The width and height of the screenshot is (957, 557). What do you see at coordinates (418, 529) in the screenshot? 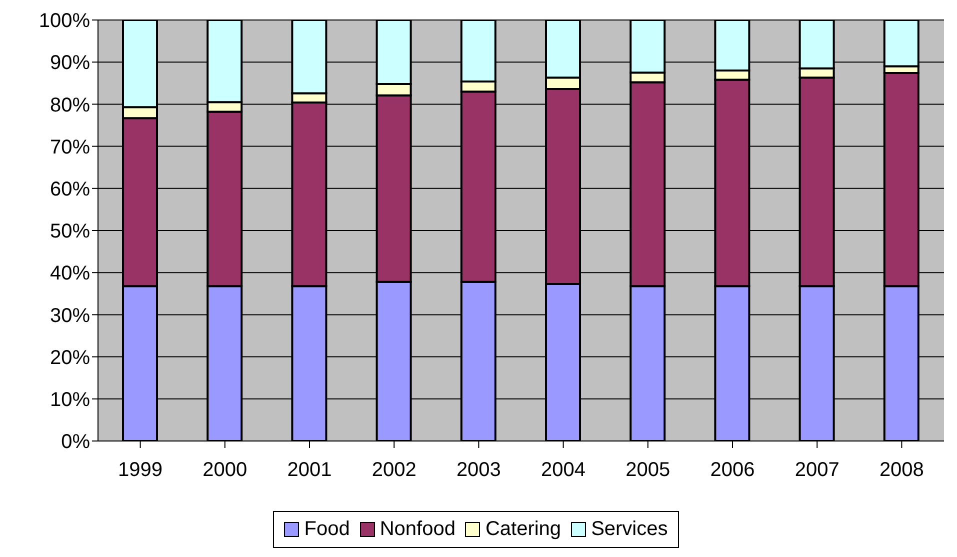
I see `legend-label: Nonfood` at bounding box center [418, 529].